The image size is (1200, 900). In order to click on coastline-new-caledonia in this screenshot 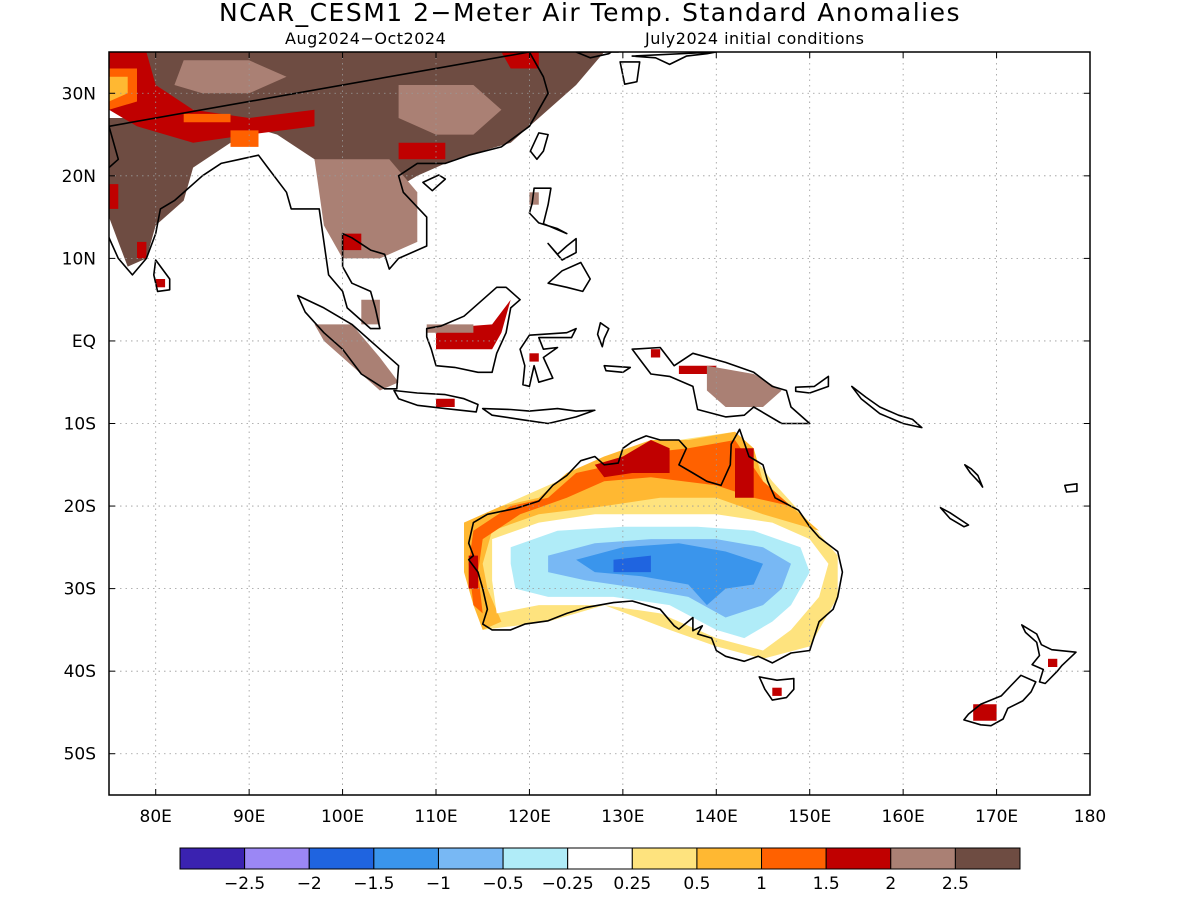, I will do `click(954, 517)`.